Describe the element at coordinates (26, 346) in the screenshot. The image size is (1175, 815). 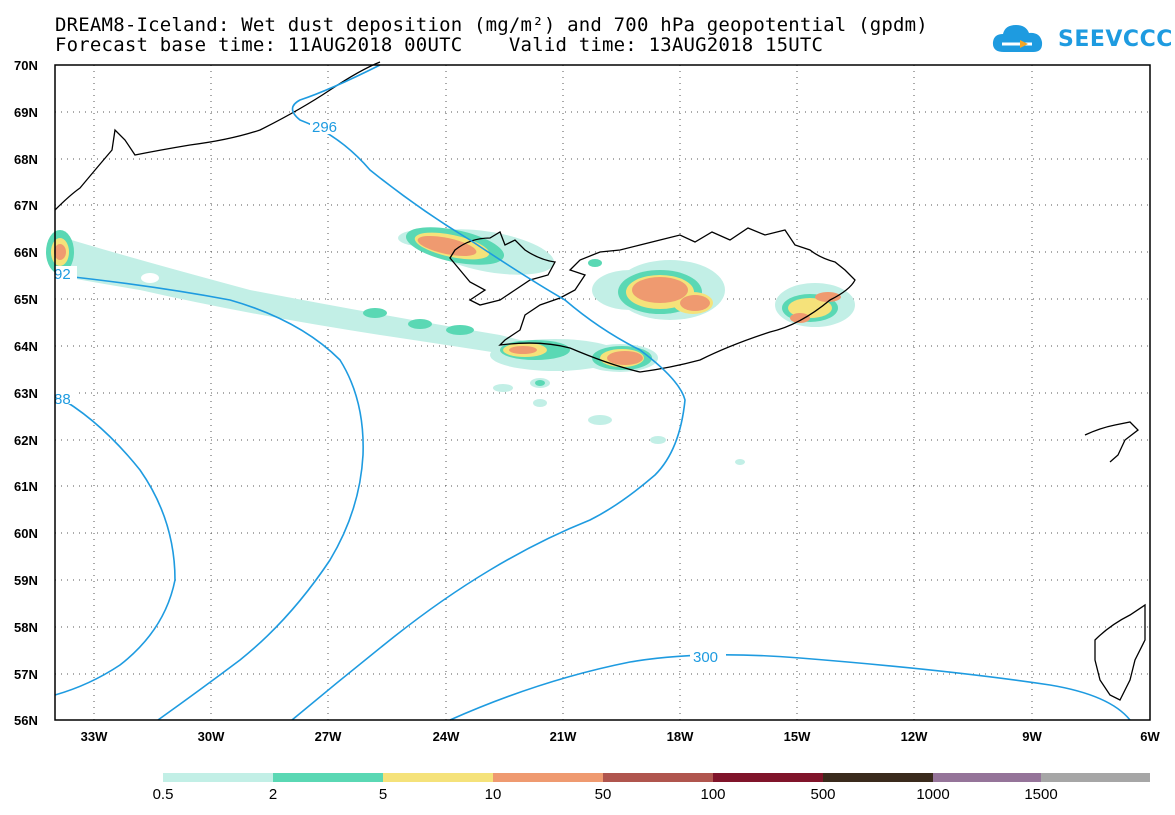
I see `lat-label: 64N` at that location.